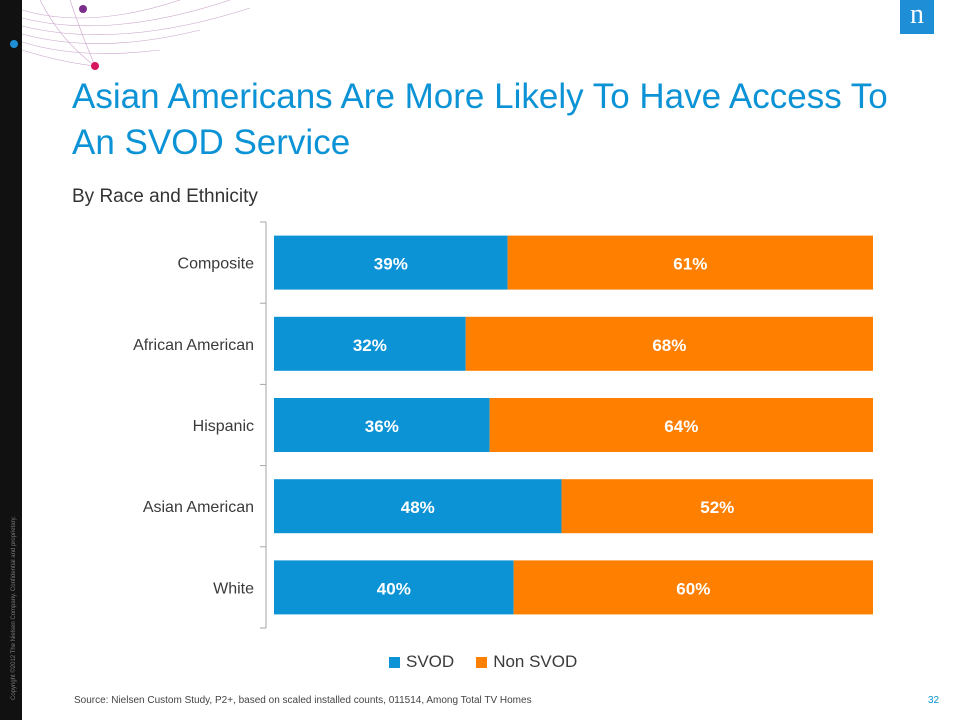 The image size is (960, 720). I want to click on data-label-svod-asian-american: 48%, so click(418, 507).